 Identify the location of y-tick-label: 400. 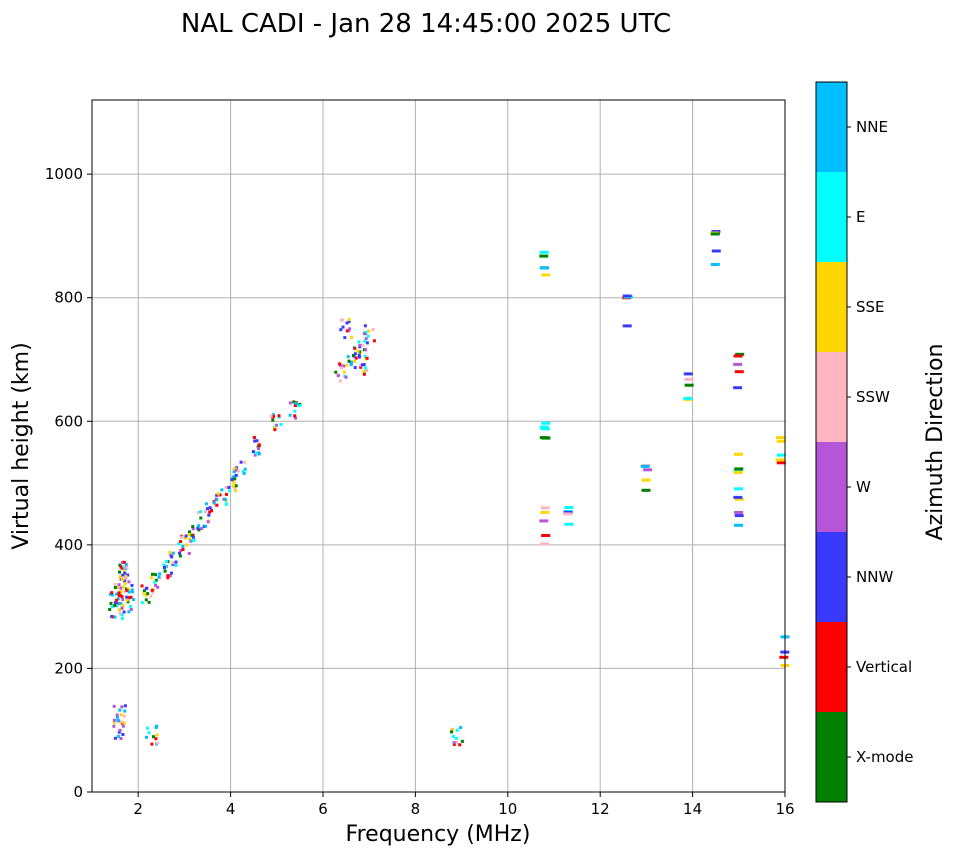
(68, 545).